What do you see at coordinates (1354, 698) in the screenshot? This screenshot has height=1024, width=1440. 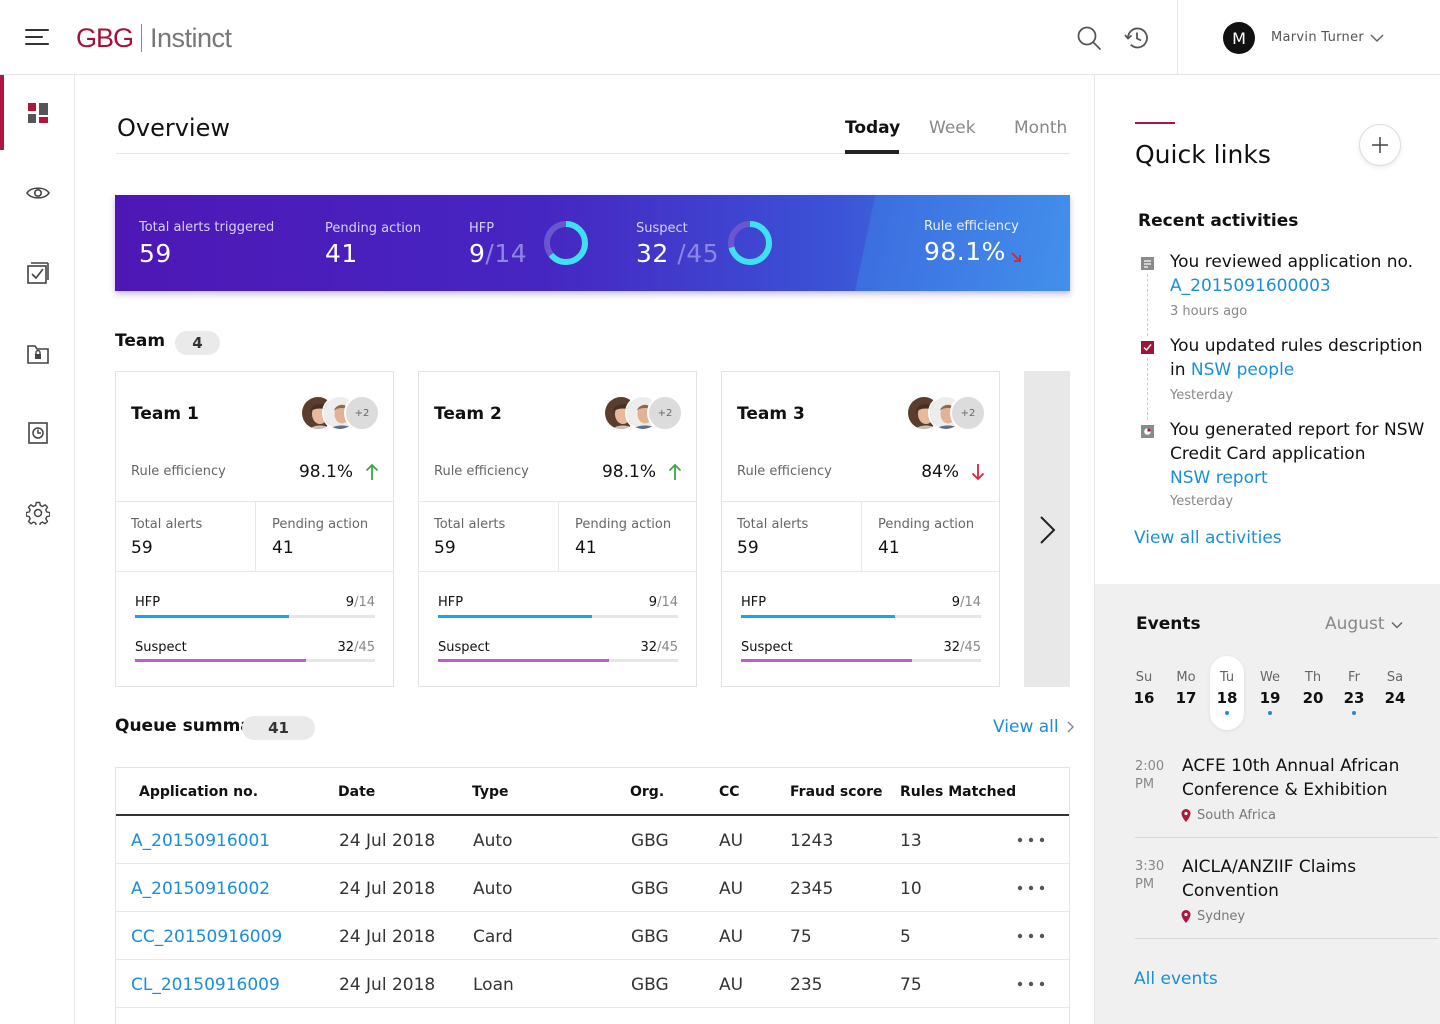 I see `day-date: 23` at bounding box center [1354, 698].